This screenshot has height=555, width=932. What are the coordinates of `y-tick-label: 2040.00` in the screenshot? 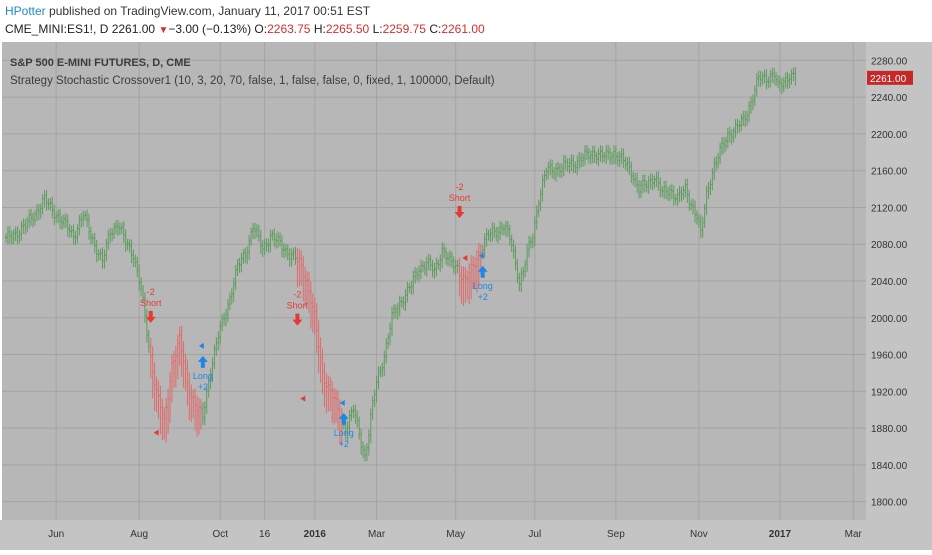 It's located at (889, 282).